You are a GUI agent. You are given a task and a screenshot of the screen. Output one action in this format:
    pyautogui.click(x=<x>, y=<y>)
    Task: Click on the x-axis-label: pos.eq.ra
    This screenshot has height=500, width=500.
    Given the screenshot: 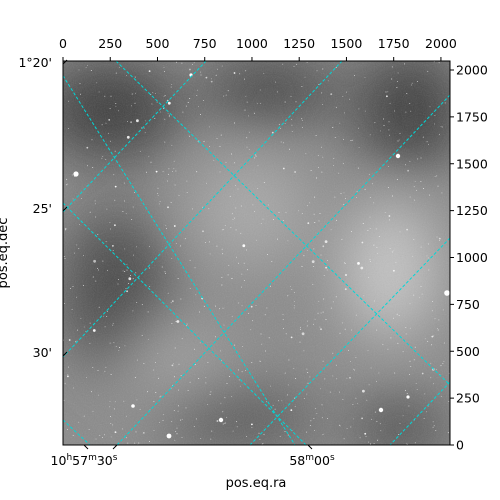 What is the action you would take?
    pyautogui.click(x=256, y=483)
    